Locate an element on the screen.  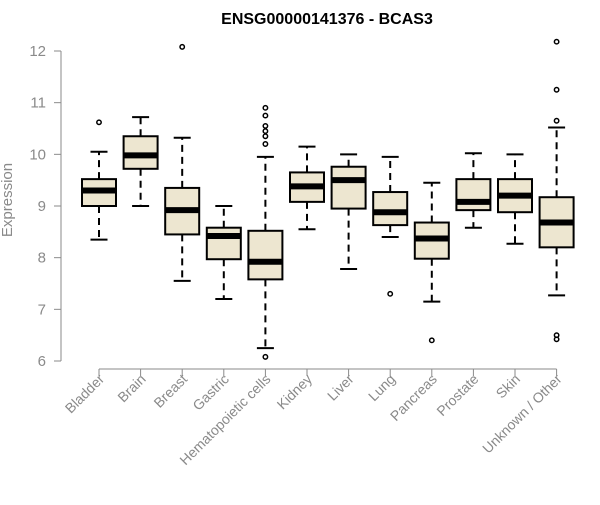
x-tick-label: Liver is located at coordinates (340, 387).